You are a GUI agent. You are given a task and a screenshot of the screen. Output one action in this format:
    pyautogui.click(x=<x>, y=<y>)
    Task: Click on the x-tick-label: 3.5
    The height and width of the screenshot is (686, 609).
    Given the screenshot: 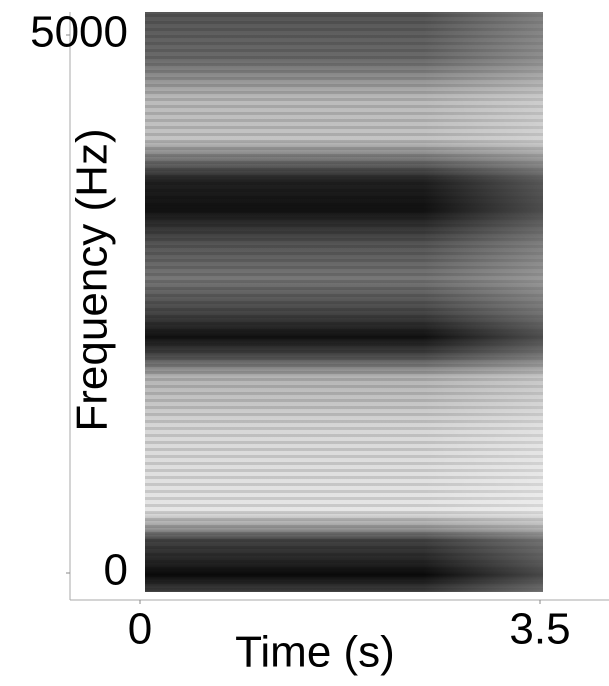 What is the action you would take?
    pyautogui.click(x=539, y=629)
    